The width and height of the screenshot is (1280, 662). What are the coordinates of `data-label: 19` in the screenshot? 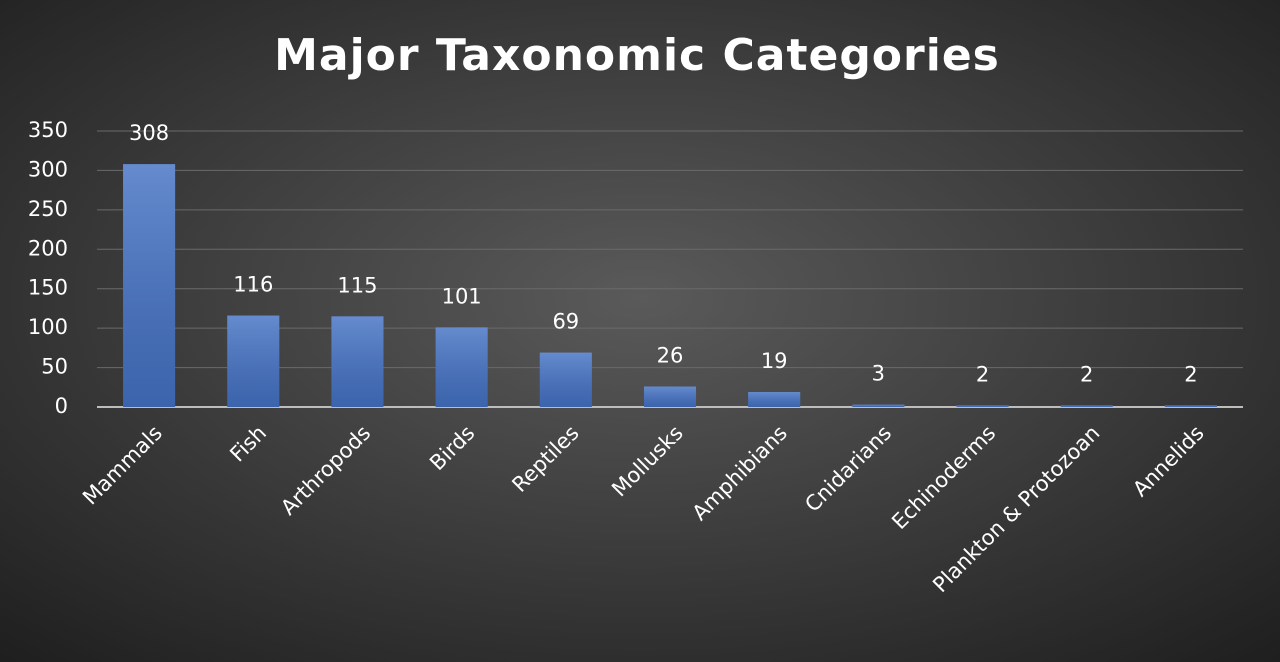 It's located at (774, 361).